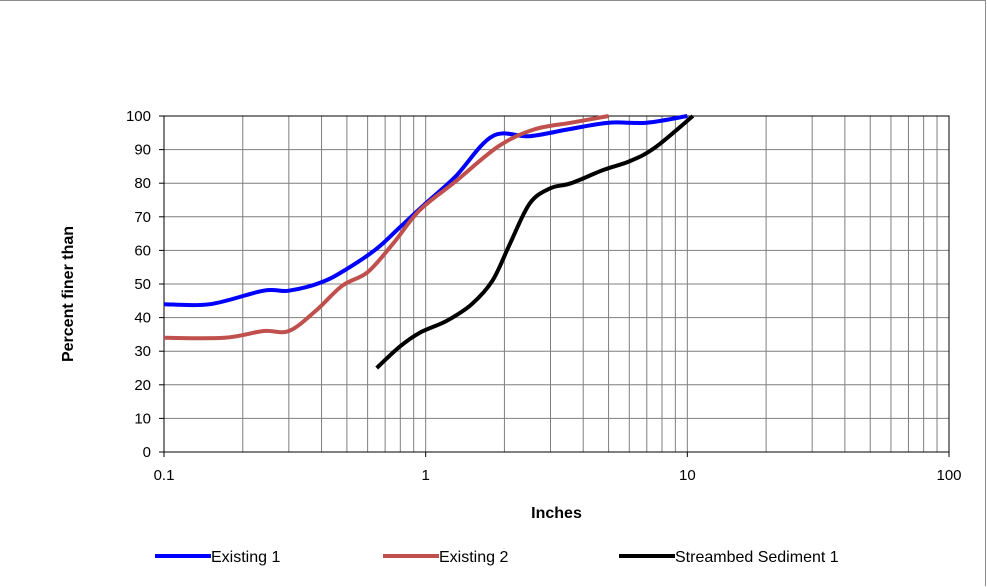  What do you see at coordinates (68, 294) in the screenshot?
I see `y-axis-title: Percent finer than` at bounding box center [68, 294].